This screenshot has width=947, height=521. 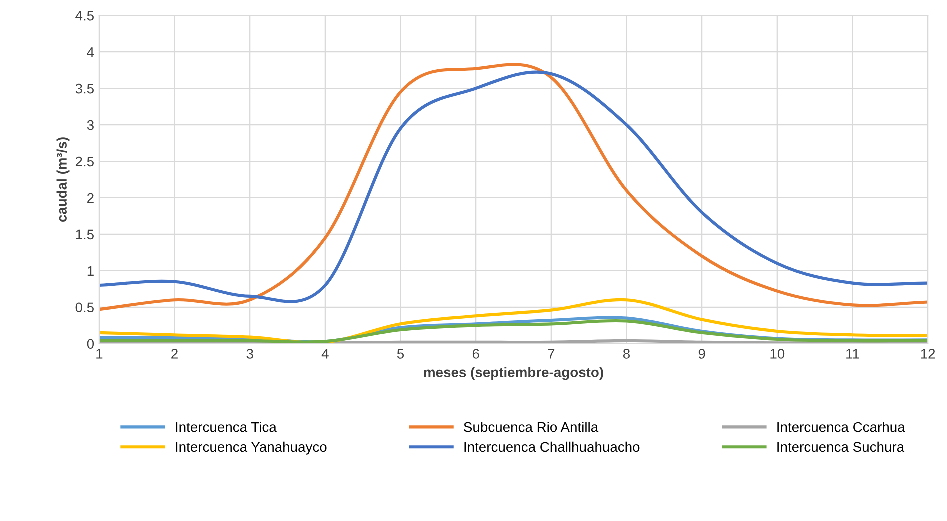 What do you see at coordinates (514, 373) in the screenshot?
I see `x-axis-title: meses (septiembre-agosto)` at bounding box center [514, 373].